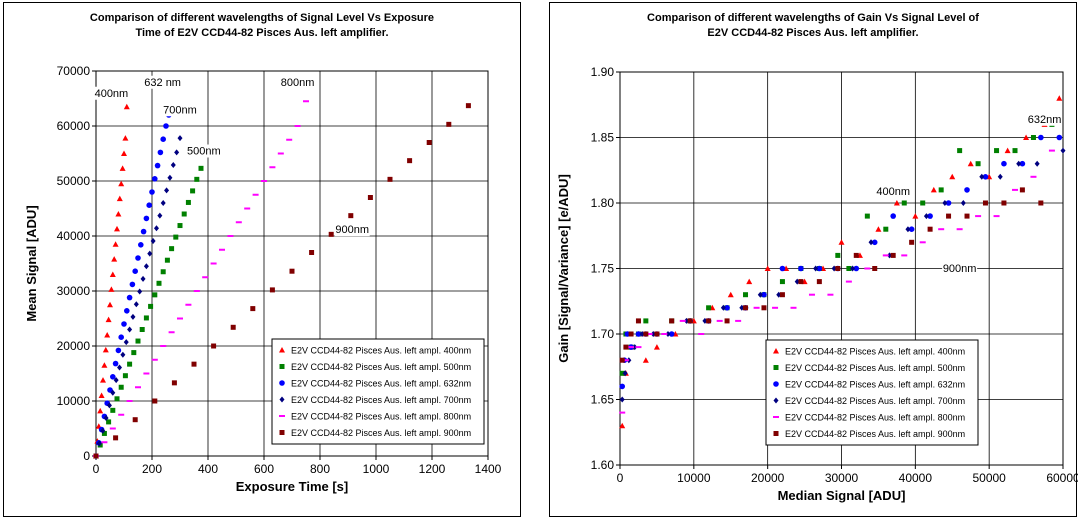 Image resolution: width=1078 pixels, height=522 pixels. What do you see at coordinates (603, 334) in the screenshot?
I see `y-tick-label: 1.70` at bounding box center [603, 334].